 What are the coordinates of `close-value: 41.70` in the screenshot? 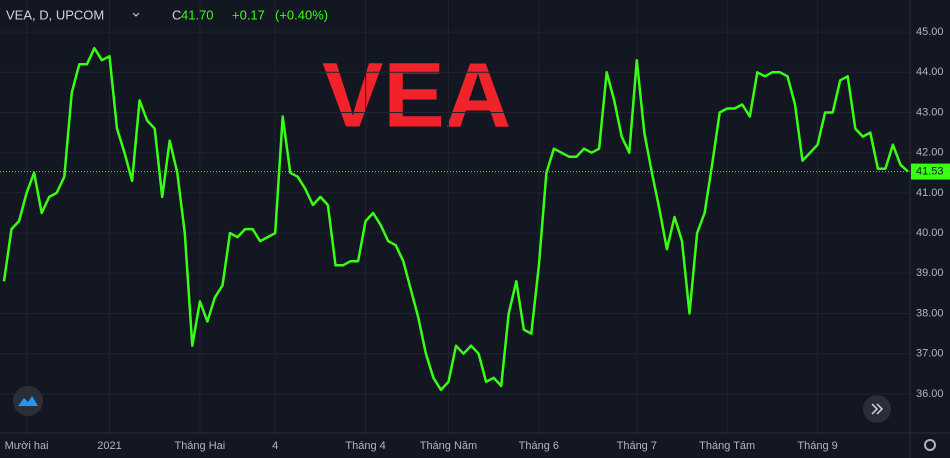 It's located at (197, 14).